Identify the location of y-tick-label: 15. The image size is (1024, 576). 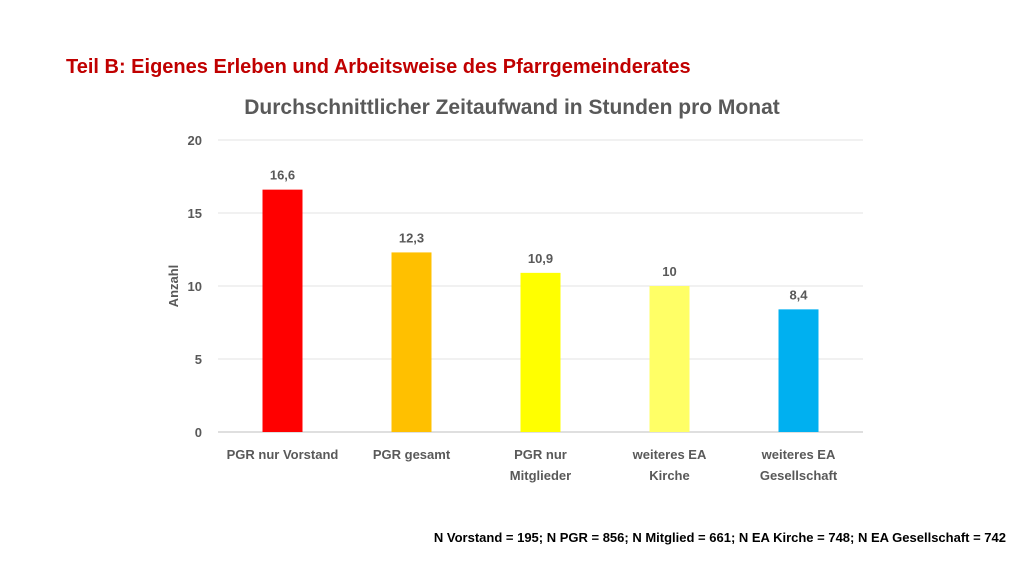
(195, 213).